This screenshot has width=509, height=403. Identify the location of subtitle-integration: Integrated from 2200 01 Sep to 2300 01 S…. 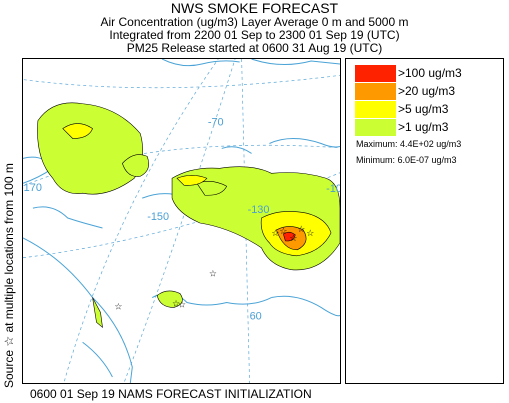
(254, 35).